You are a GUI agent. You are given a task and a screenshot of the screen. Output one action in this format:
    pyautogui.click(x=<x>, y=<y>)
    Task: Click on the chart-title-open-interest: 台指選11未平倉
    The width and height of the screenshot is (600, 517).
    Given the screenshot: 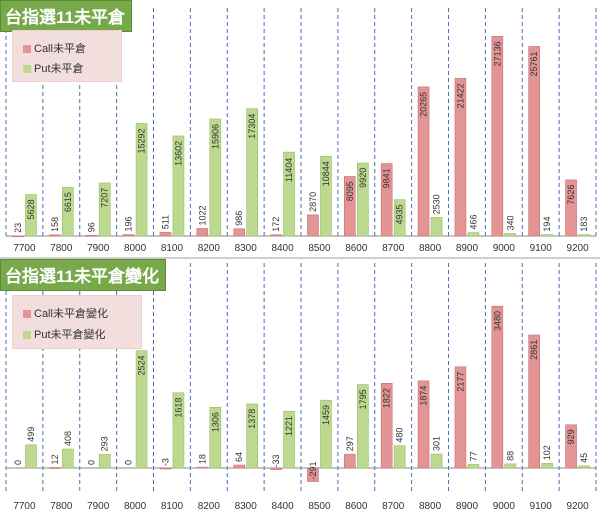 What is the action you would take?
    pyautogui.click(x=66, y=16)
    